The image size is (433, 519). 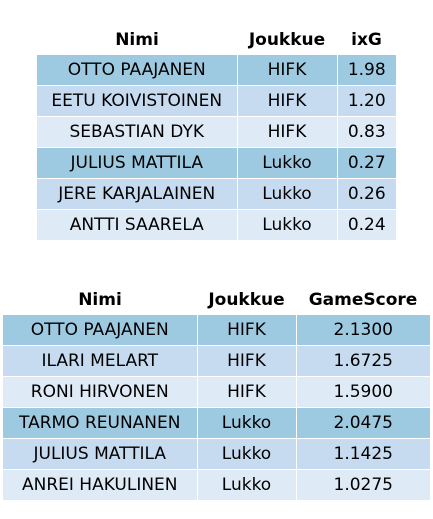 I want to click on table-row: OTTO PAAJANEN HIFK 2.1300, so click(x=216, y=330).